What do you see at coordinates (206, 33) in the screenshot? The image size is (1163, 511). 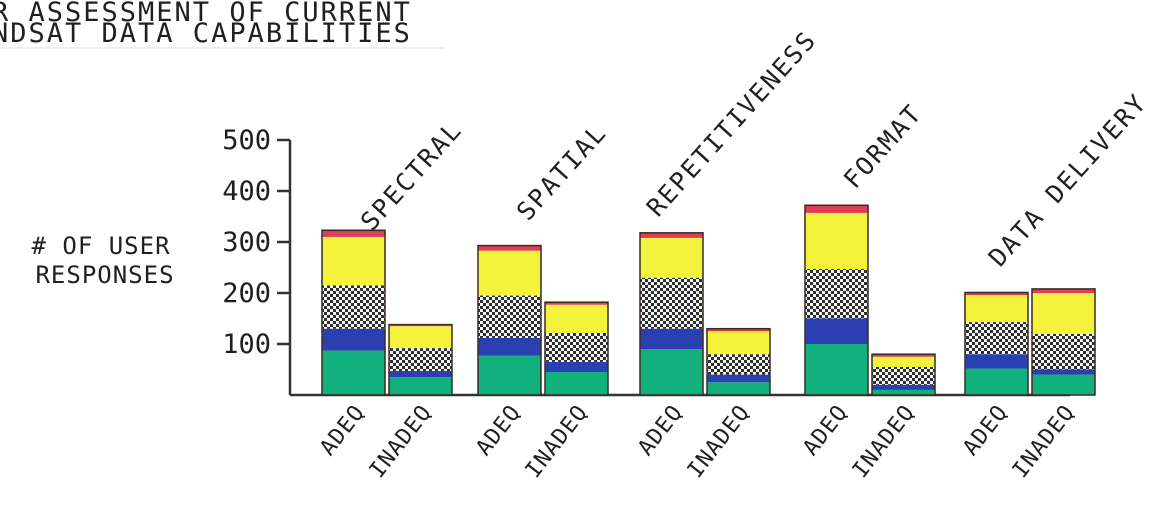 I see `chart-title-line-2: NDSAT DATA CAPABILITIES` at bounding box center [206, 33].